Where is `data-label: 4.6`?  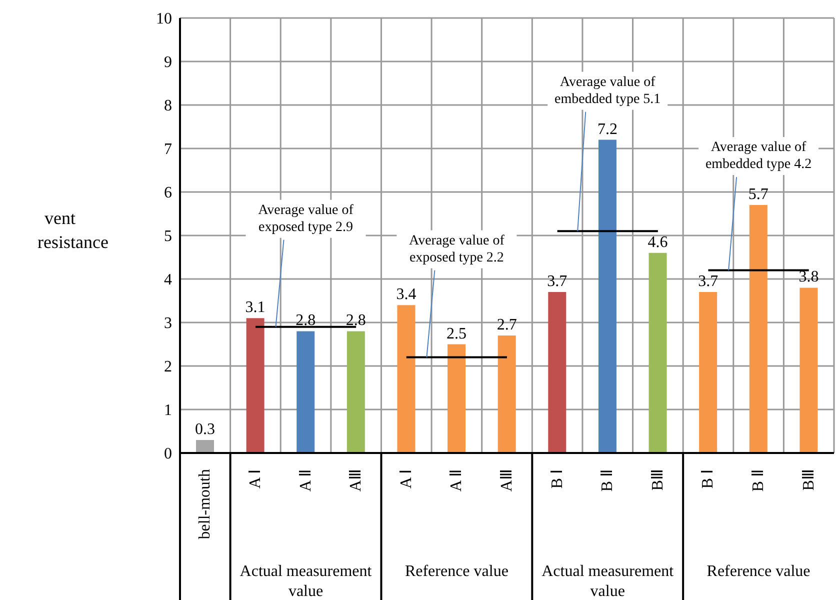
data-label: 4.6 is located at coordinates (658, 242).